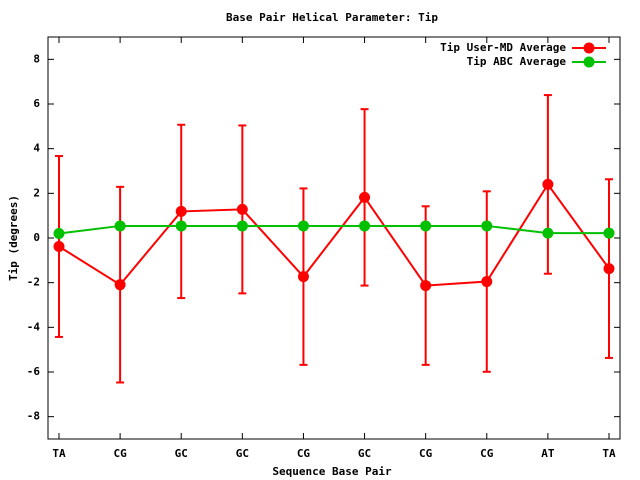 This screenshot has height=480, width=640. I want to click on y-tick-label: 8, so click(36, 58).